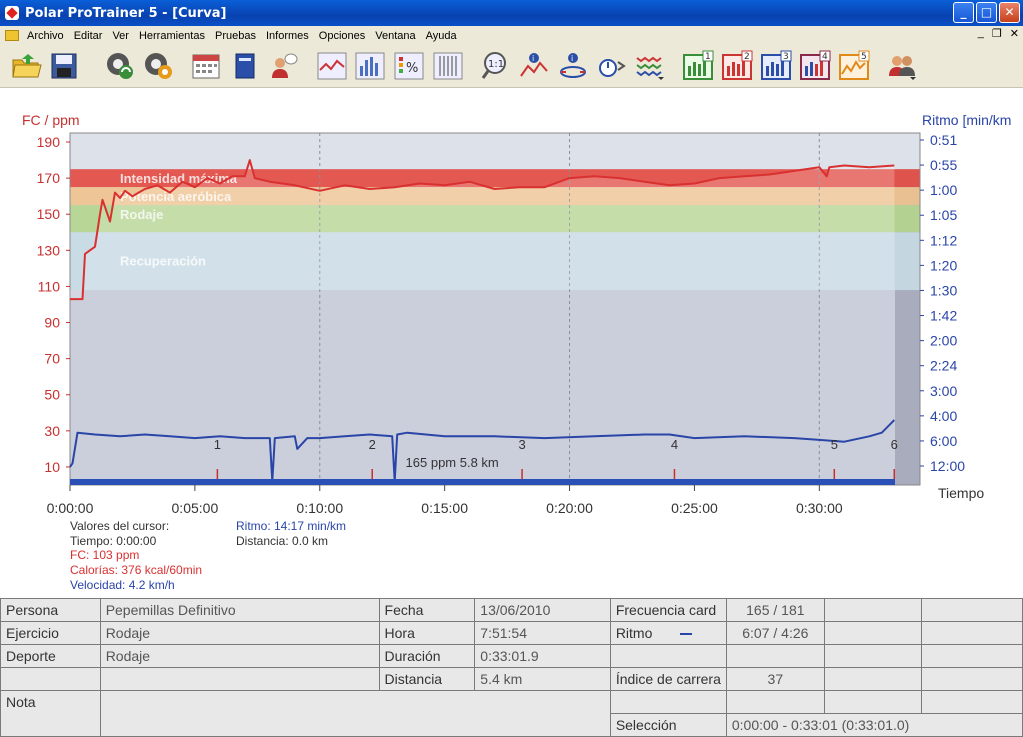  I want to click on hora-value: 7:51:54, so click(542, 633).